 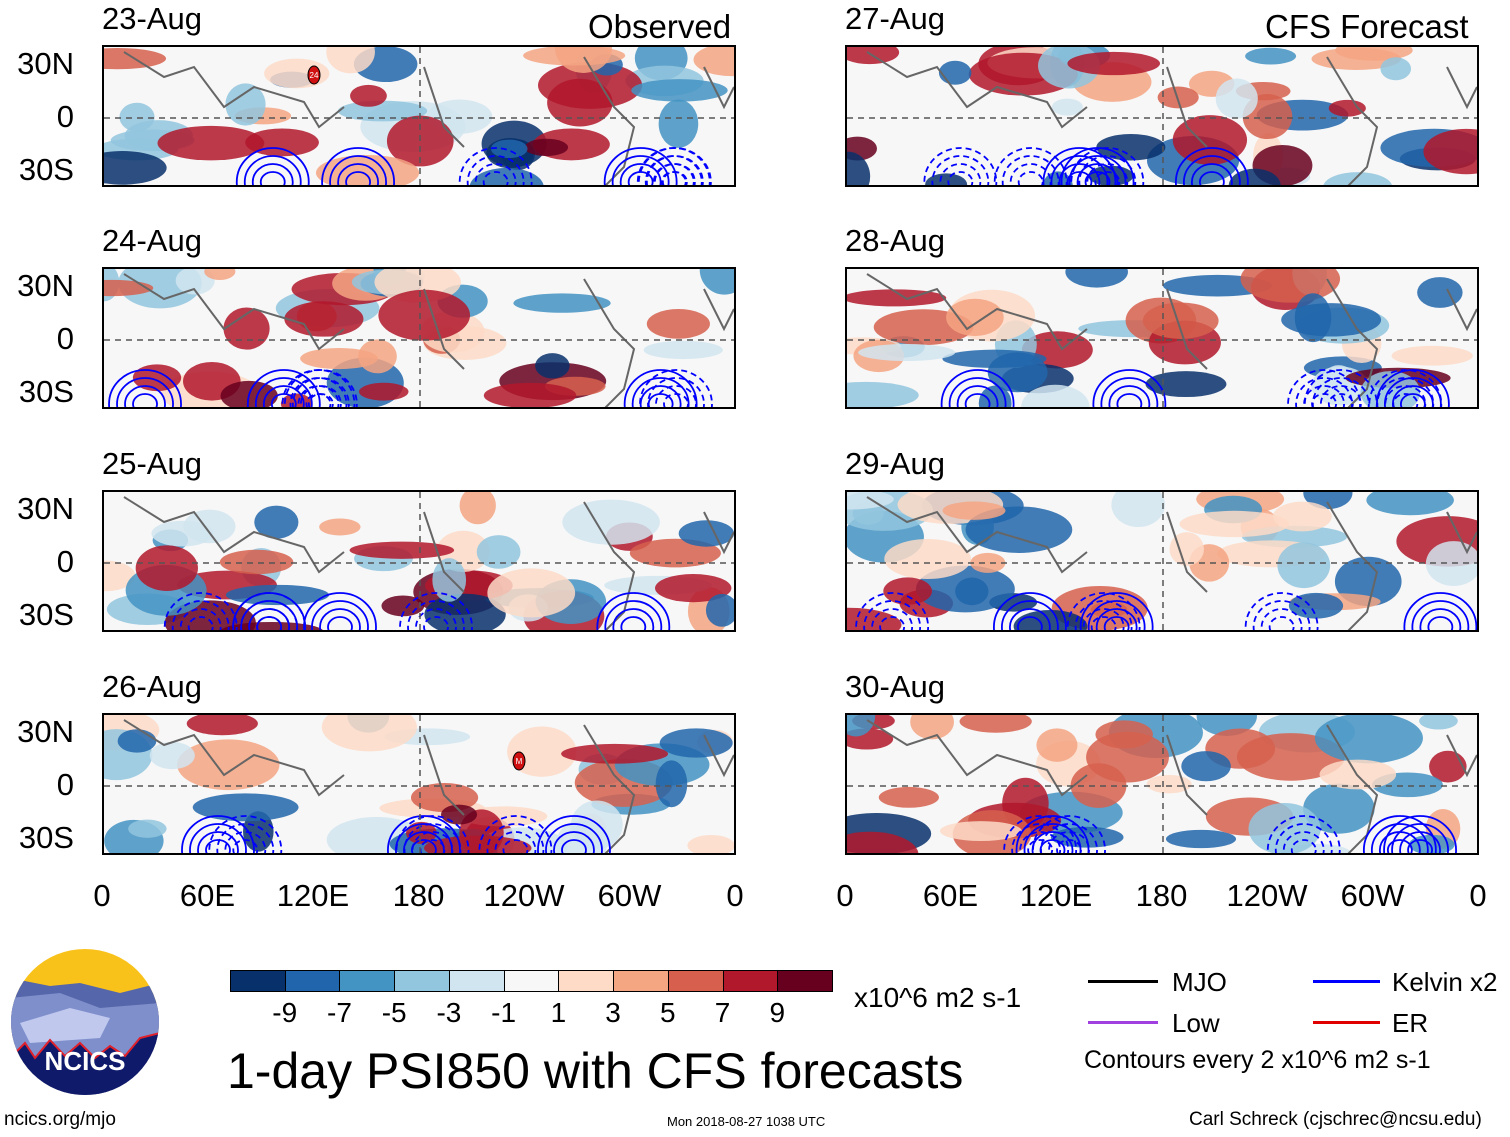 What do you see at coordinates (1367, 26) in the screenshot?
I see `header-cfs-forecast: CFS Forecast` at bounding box center [1367, 26].